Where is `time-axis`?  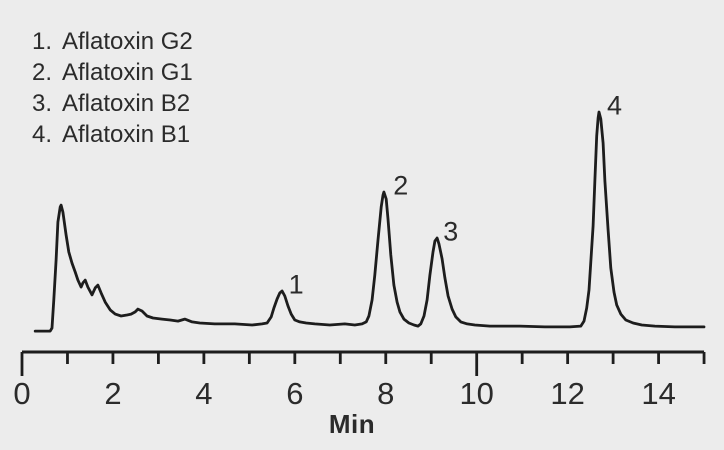 time-axis is located at coordinates (363, 363).